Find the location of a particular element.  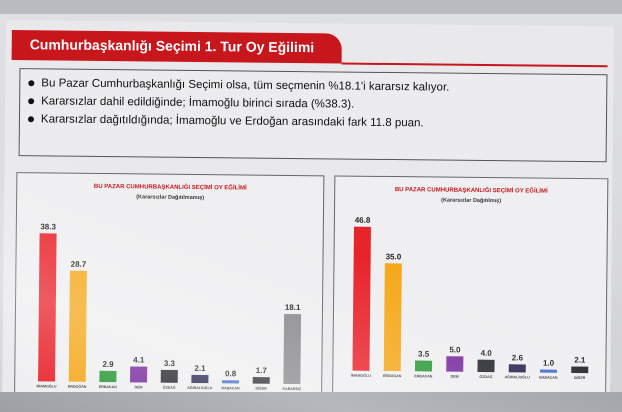

bar-value-label: 1.0 is located at coordinates (549, 363).